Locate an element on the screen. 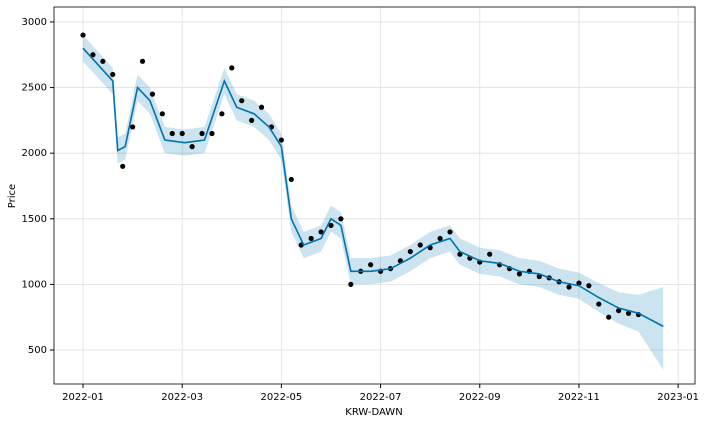 This screenshot has width=711, height=424. y-tick-label: 500 is located at coordinates (37, 350).